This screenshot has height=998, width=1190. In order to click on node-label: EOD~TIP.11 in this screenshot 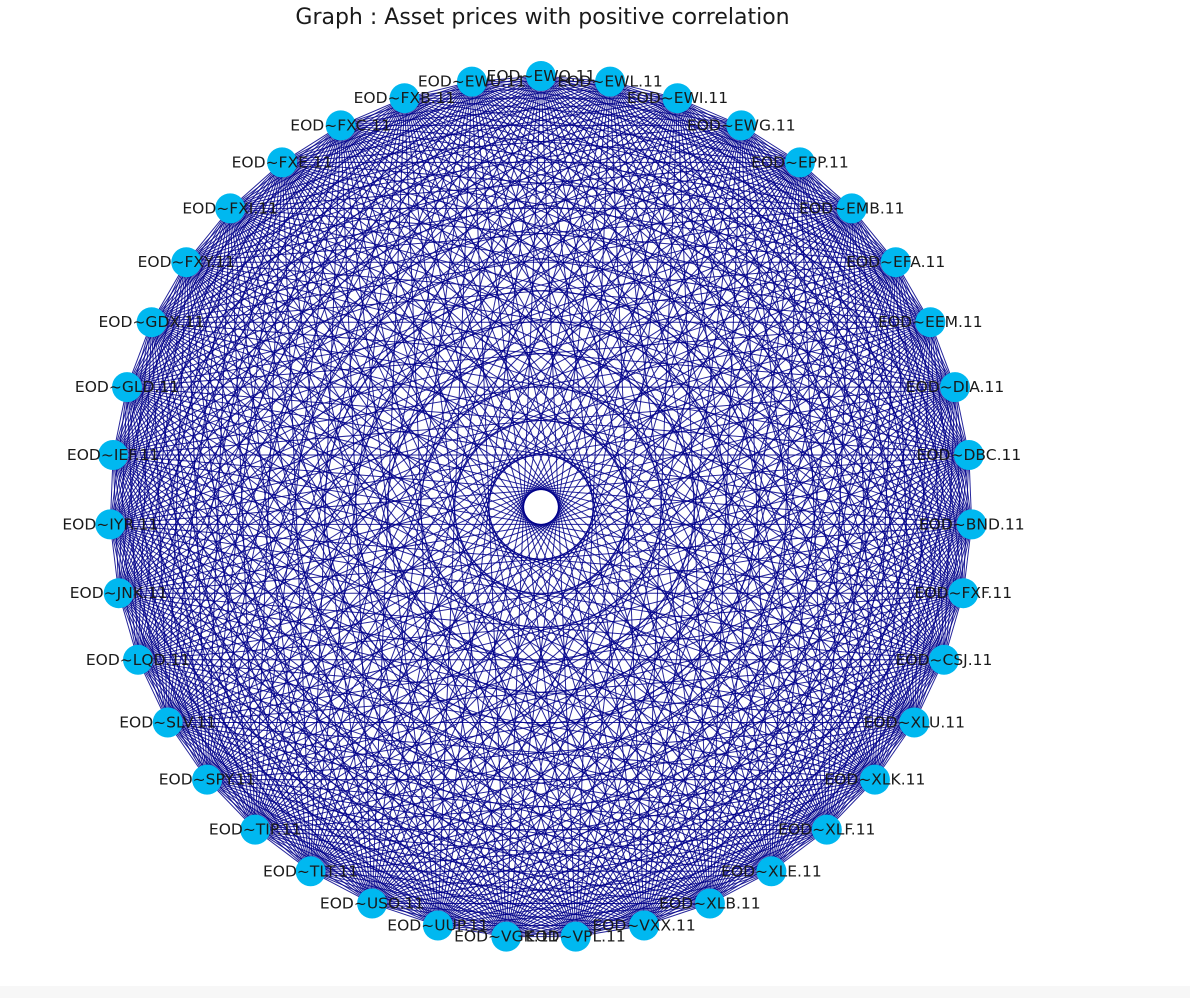, I will do `click(255, 830)`.